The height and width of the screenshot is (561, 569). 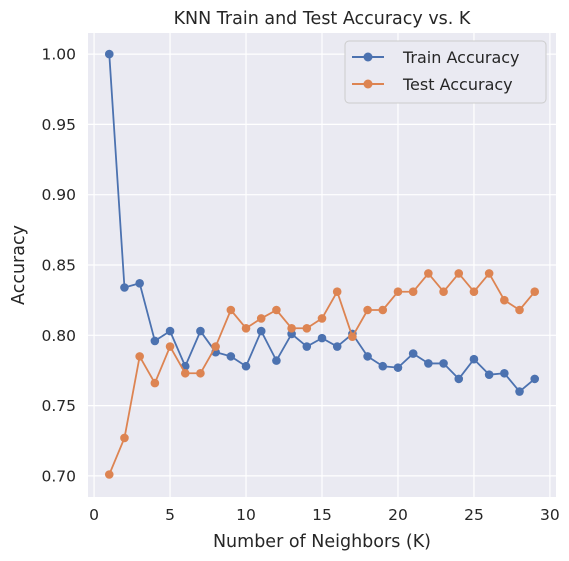 I want to click on legend-label-train: Train Accuracy, so click(x=461, y=57).